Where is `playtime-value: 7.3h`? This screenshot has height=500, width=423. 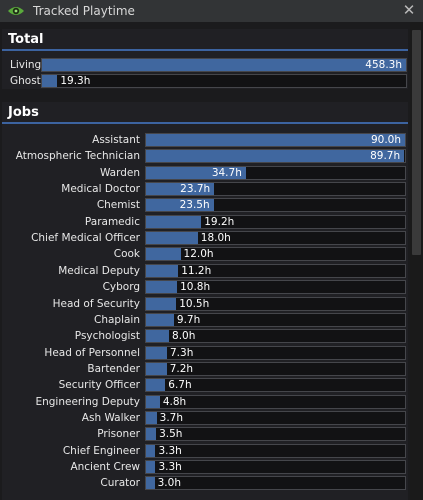 playtime-value: 7.3h is located at coordinates (182, 352).